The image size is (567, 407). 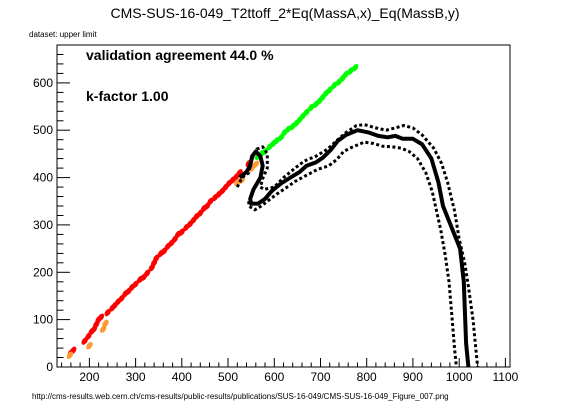 I want to click on x-tick-label: 1000, so click(x=459, y=377).